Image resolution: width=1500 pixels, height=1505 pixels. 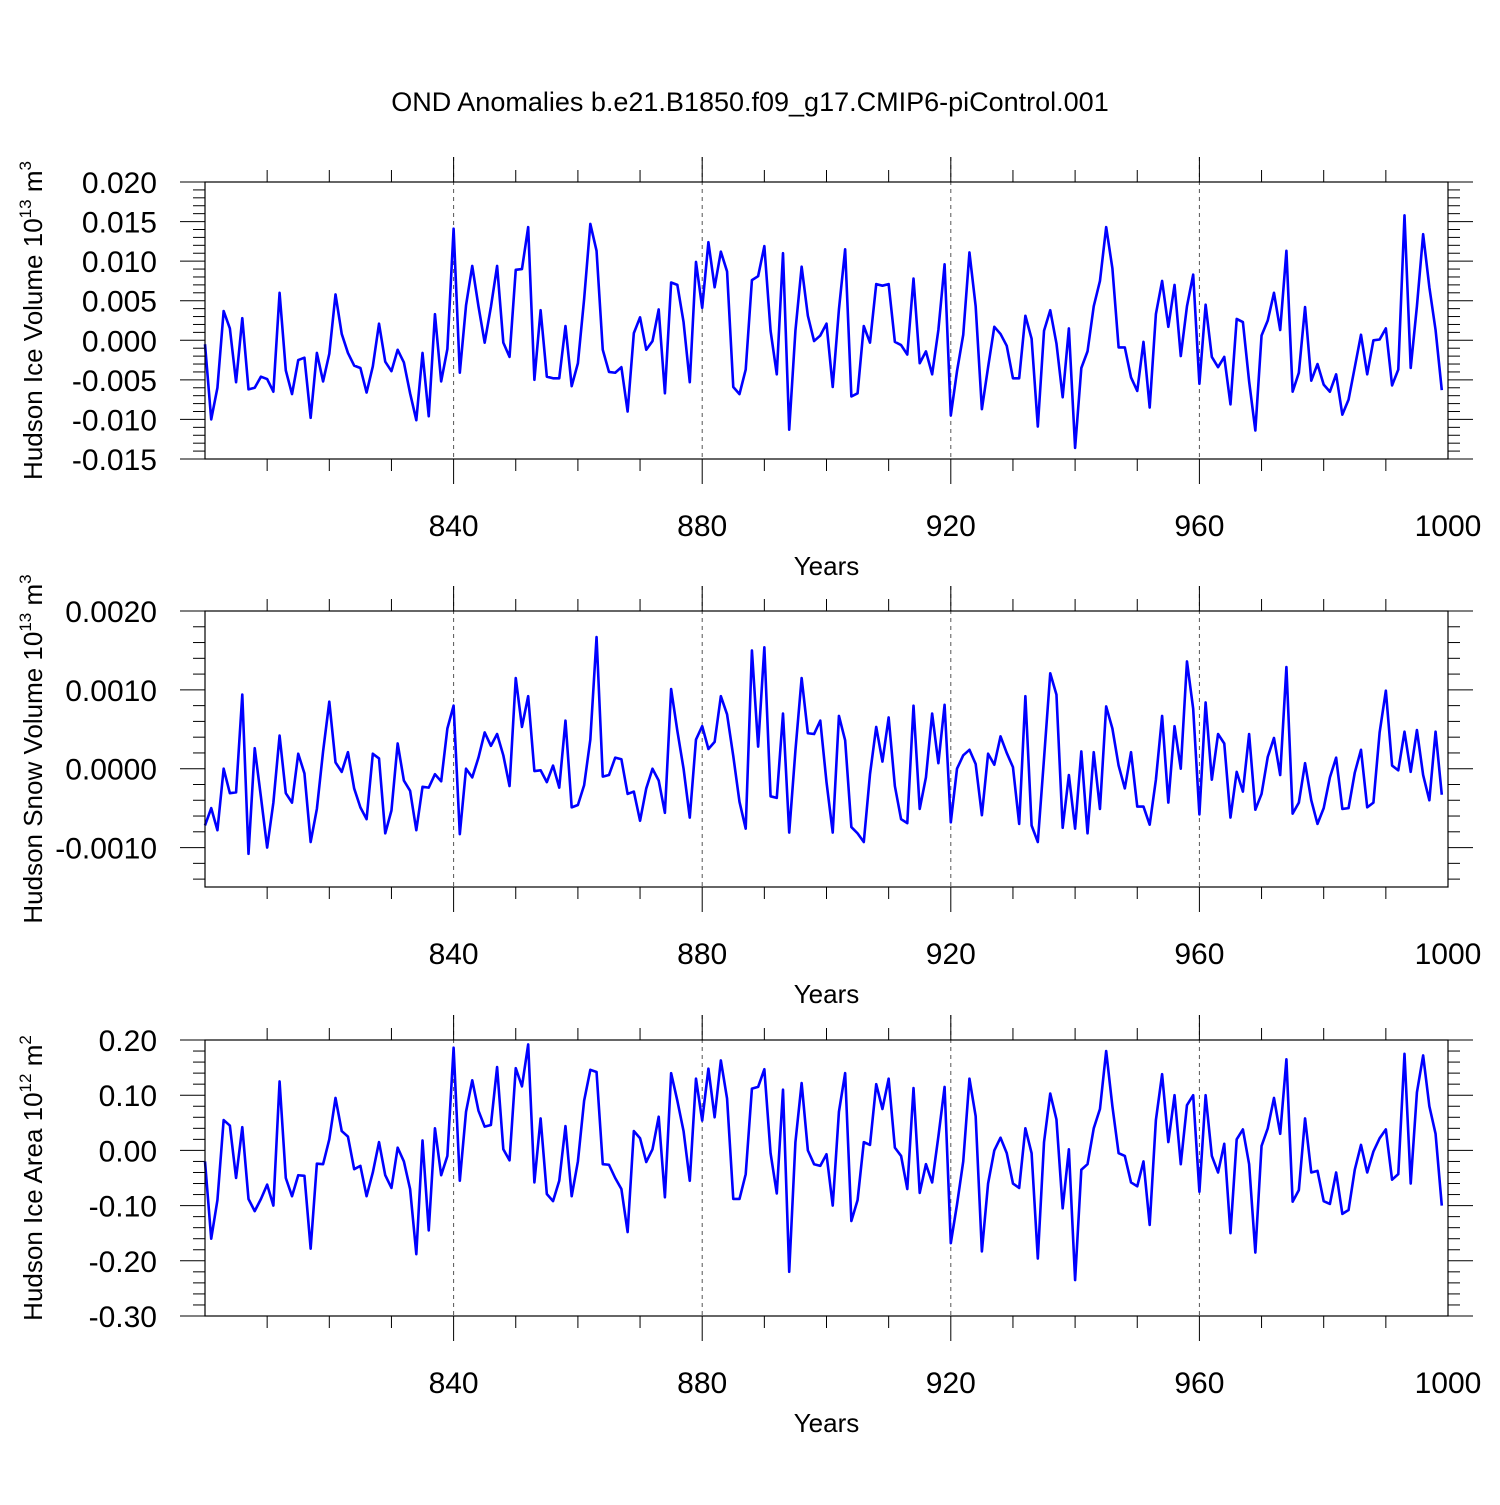 What do you see at coordinates (128, 1151) in the screenshot?
I see `ytick-label: 0.00` at bounding box center [128, 1151].